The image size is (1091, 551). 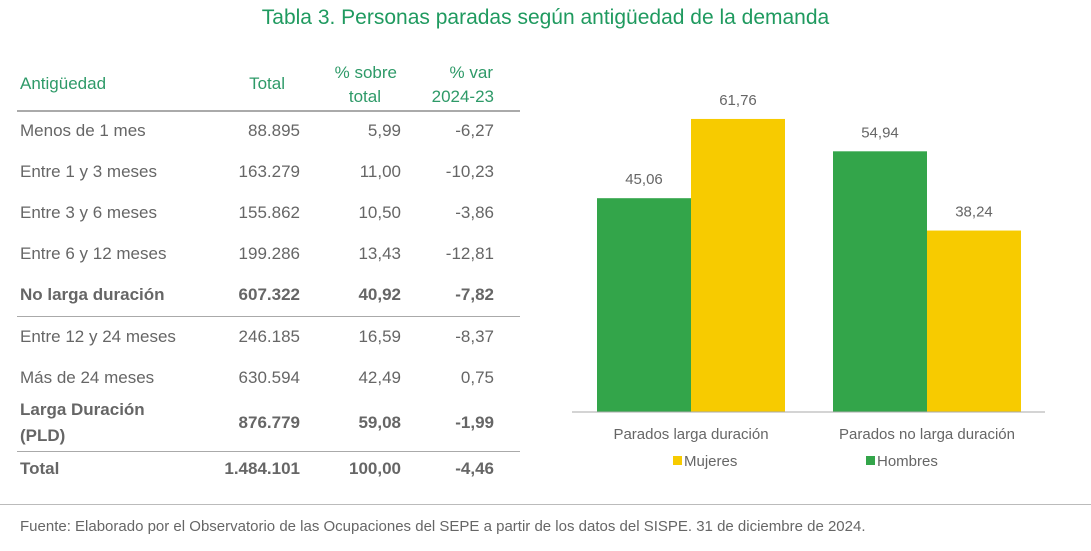 I want to click on row-label: Larga Duración, so click(x=82, y=409).